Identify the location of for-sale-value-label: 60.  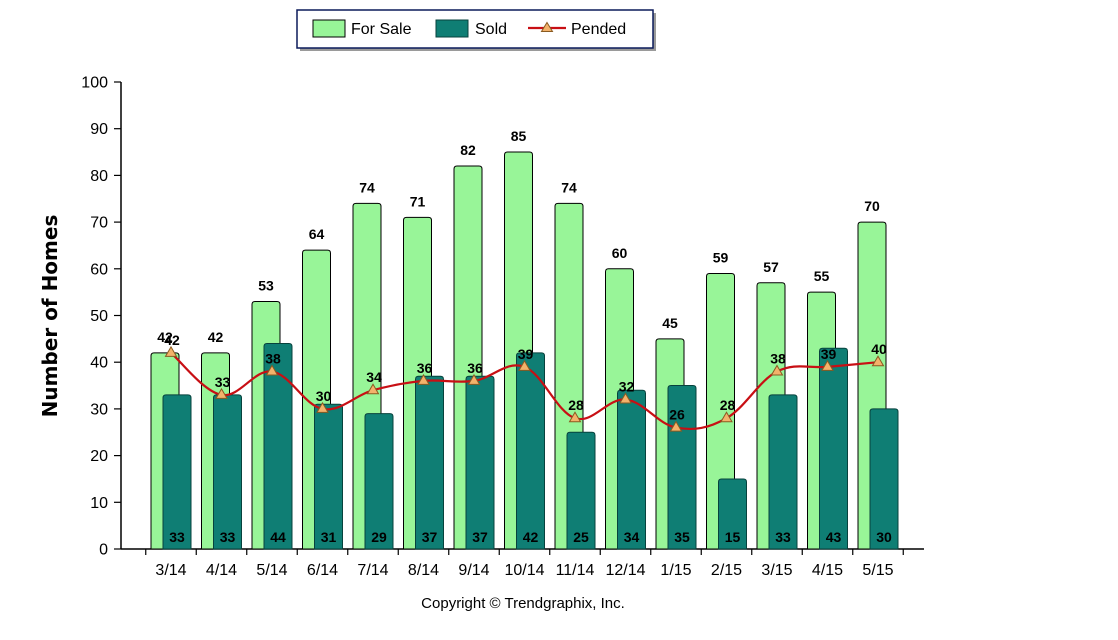
(620, 253).